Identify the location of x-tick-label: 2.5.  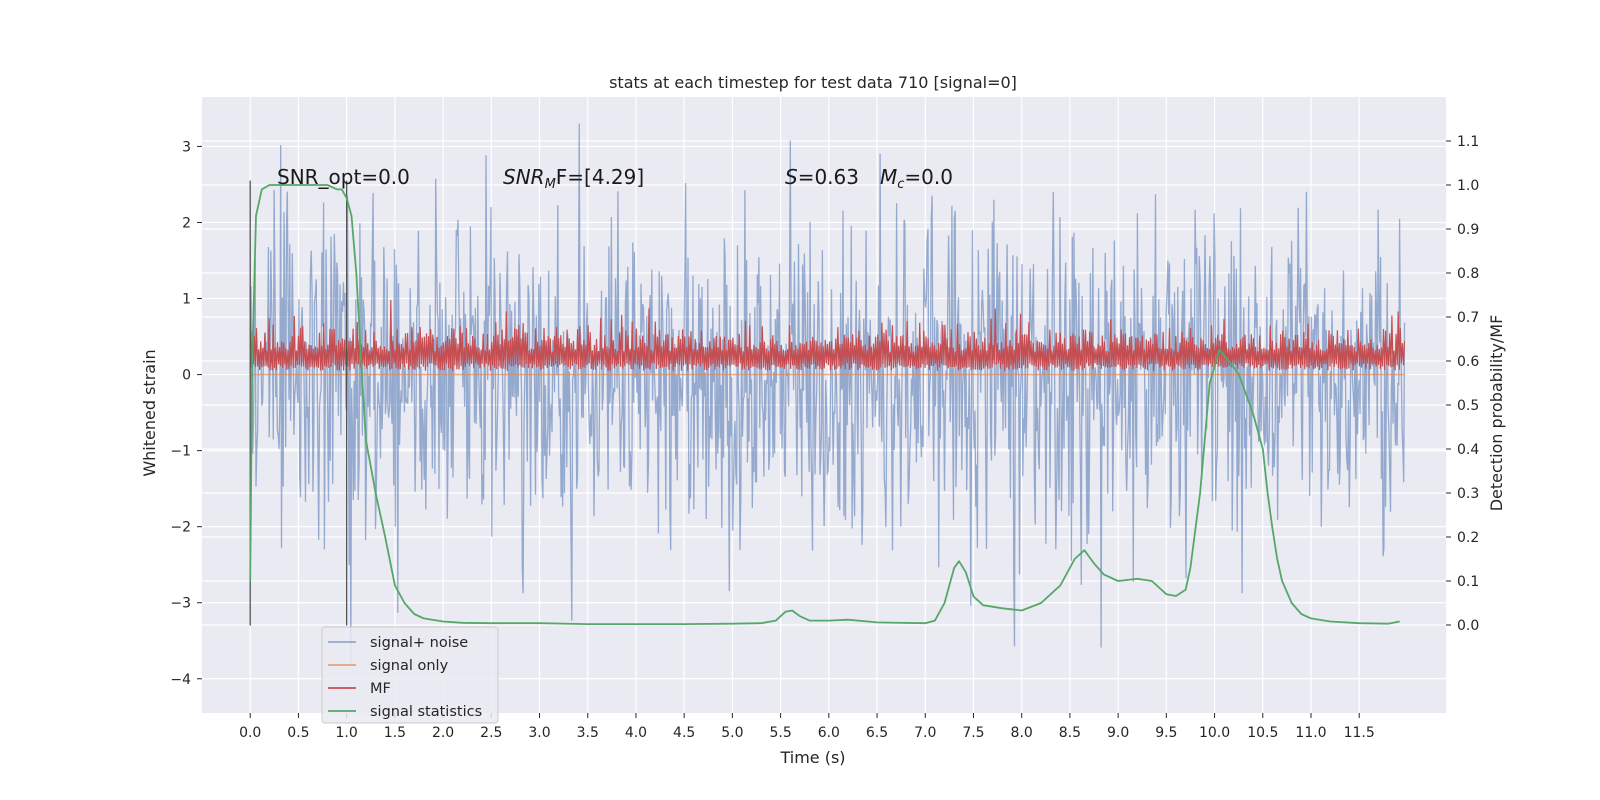
(491, 733).